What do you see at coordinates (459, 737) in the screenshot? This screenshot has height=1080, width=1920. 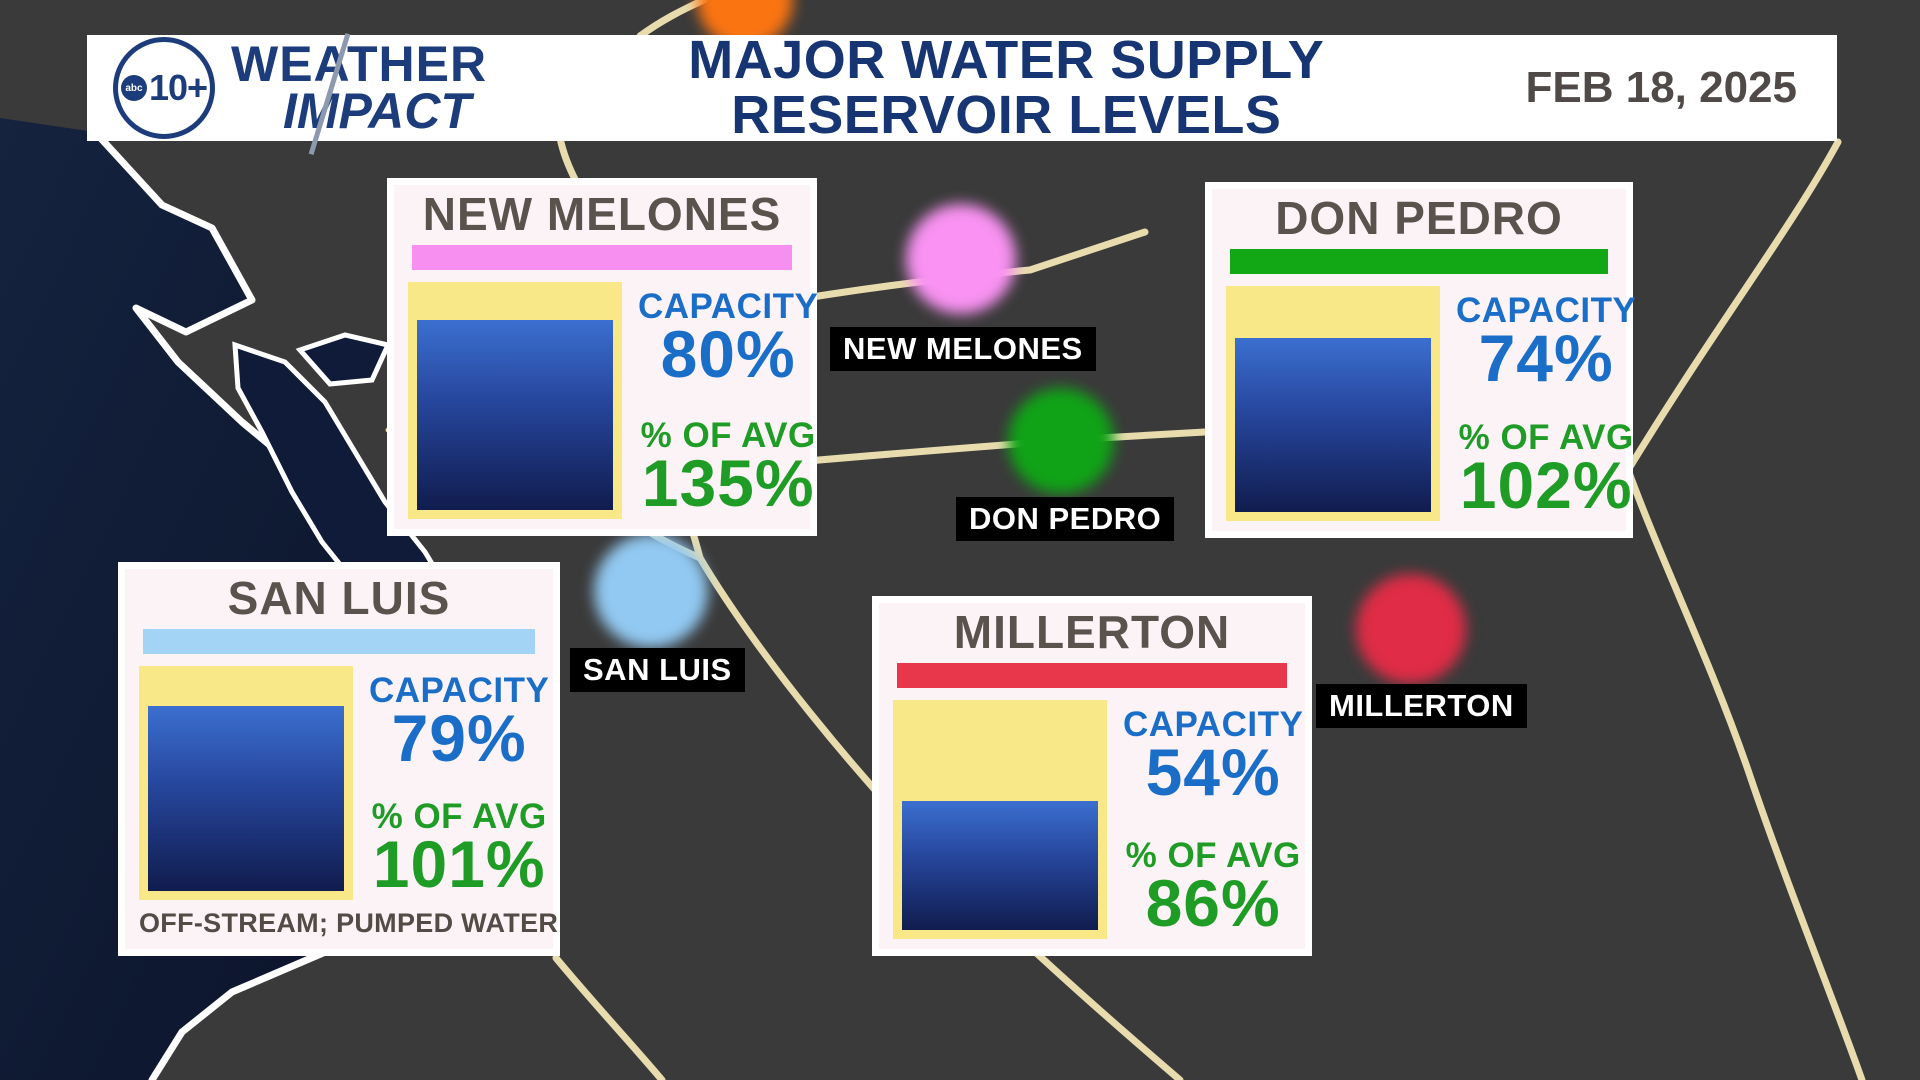 I see `capacity-value: 79%` at bounding box center [459, 737].